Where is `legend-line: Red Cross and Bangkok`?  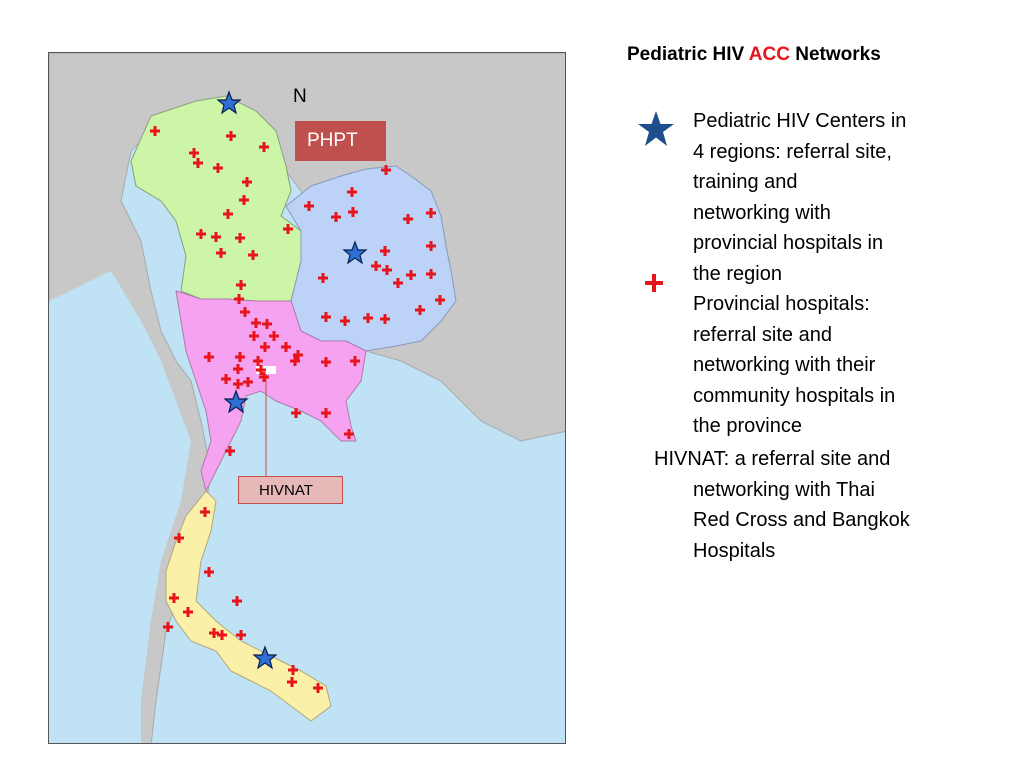
legend-line: Red Cross and Bangkok is located at coordinates (801, 520).